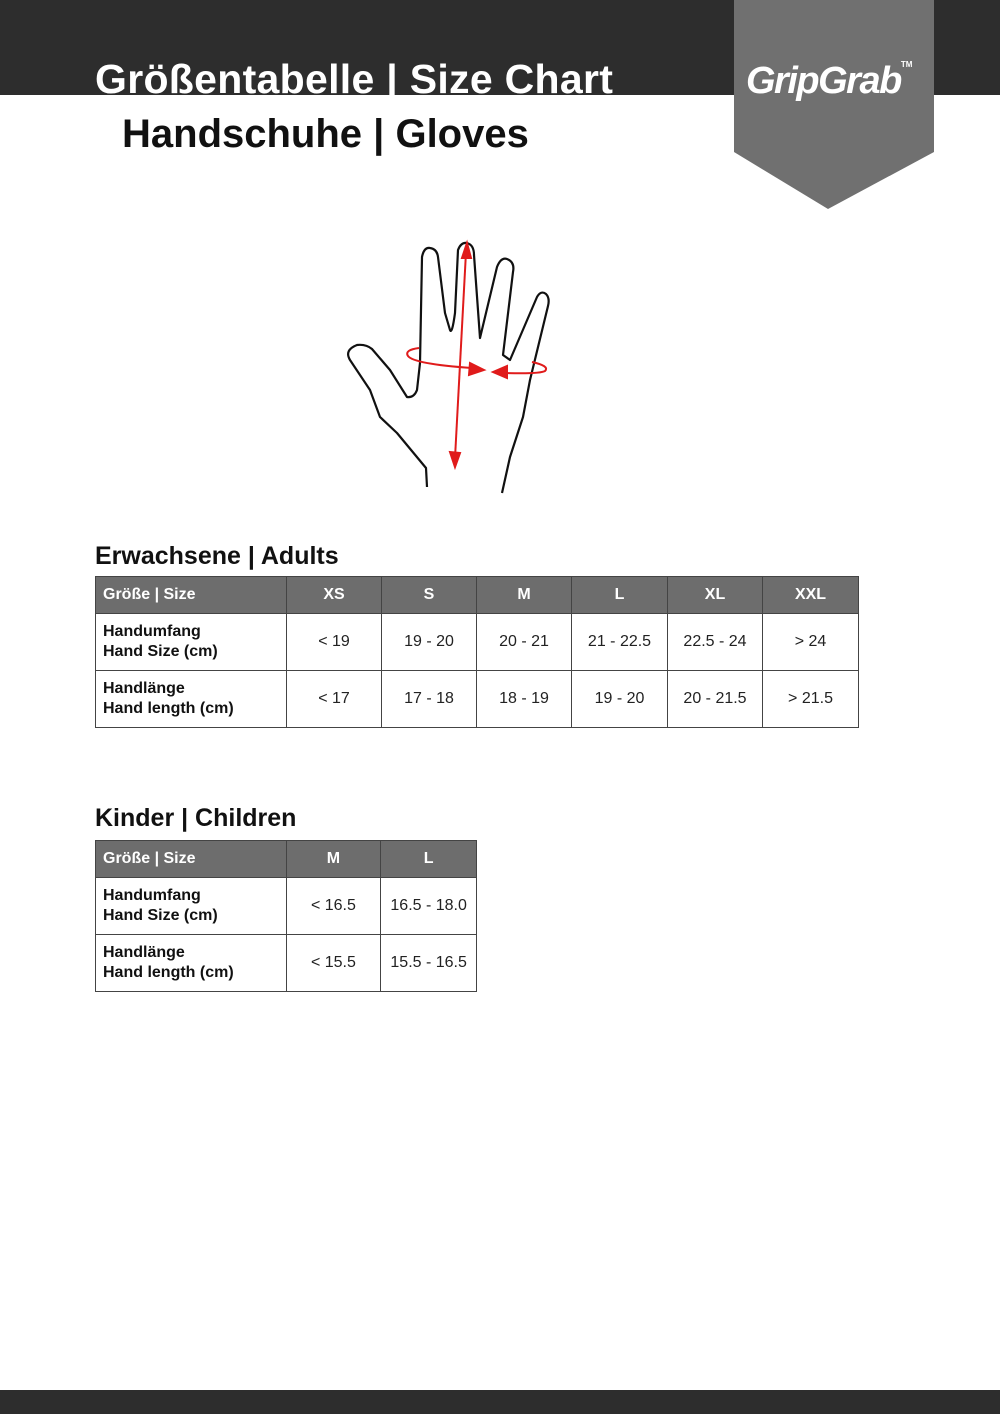 Image resolution: width=1000 pixels, height=1414 pixels. Describe the element at coordinates (829, 81) in the screenshot. I see `logo: GripGrabTM` at that location.